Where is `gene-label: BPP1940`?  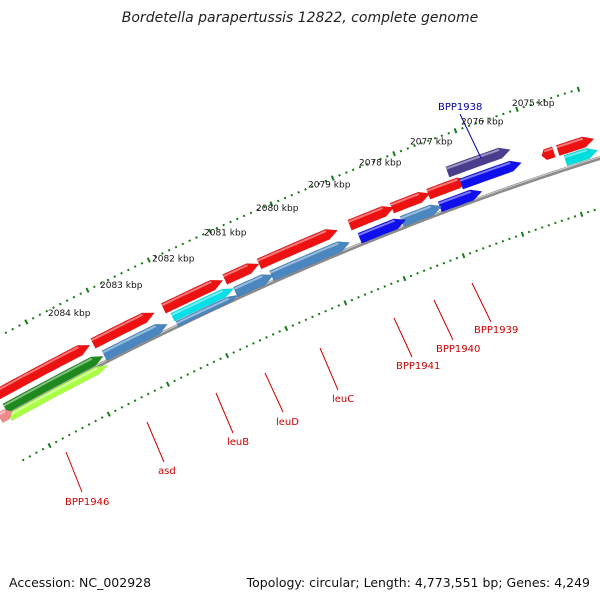 gene-label: BPP1940 is located at coordinates (458, 349).